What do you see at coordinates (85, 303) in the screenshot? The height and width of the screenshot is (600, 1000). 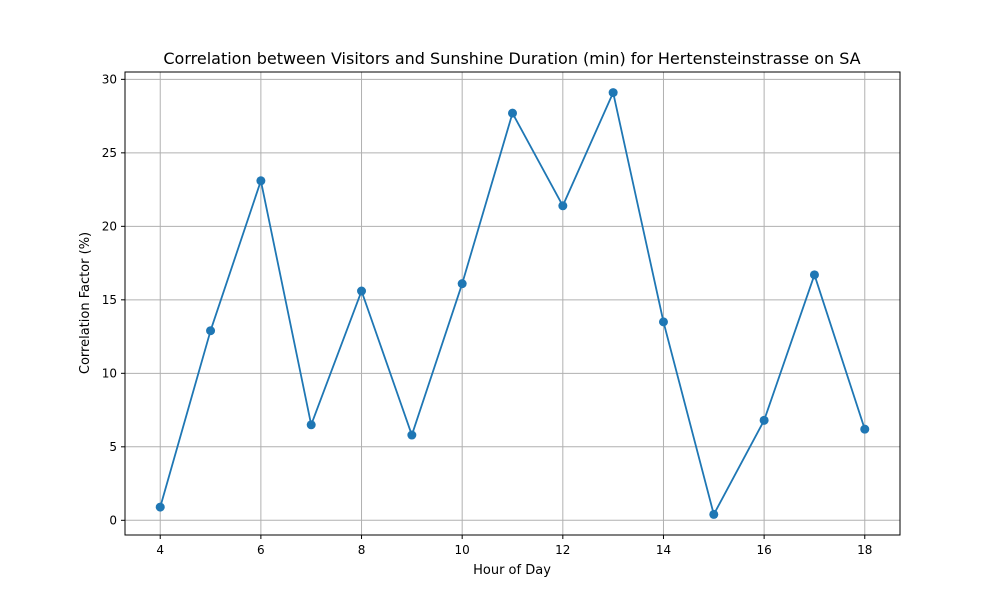 I see `y-axis-label: Correlation Factor (%)` at bounding box center [85, 303].